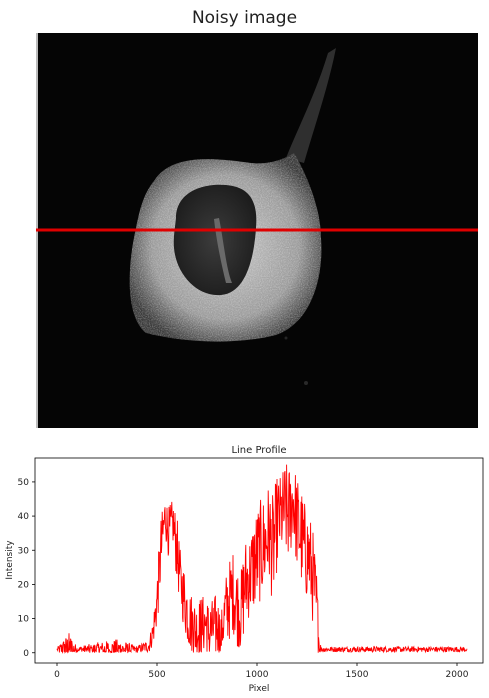  I want to click on chart-title: Line Profile, so click(258, 450).